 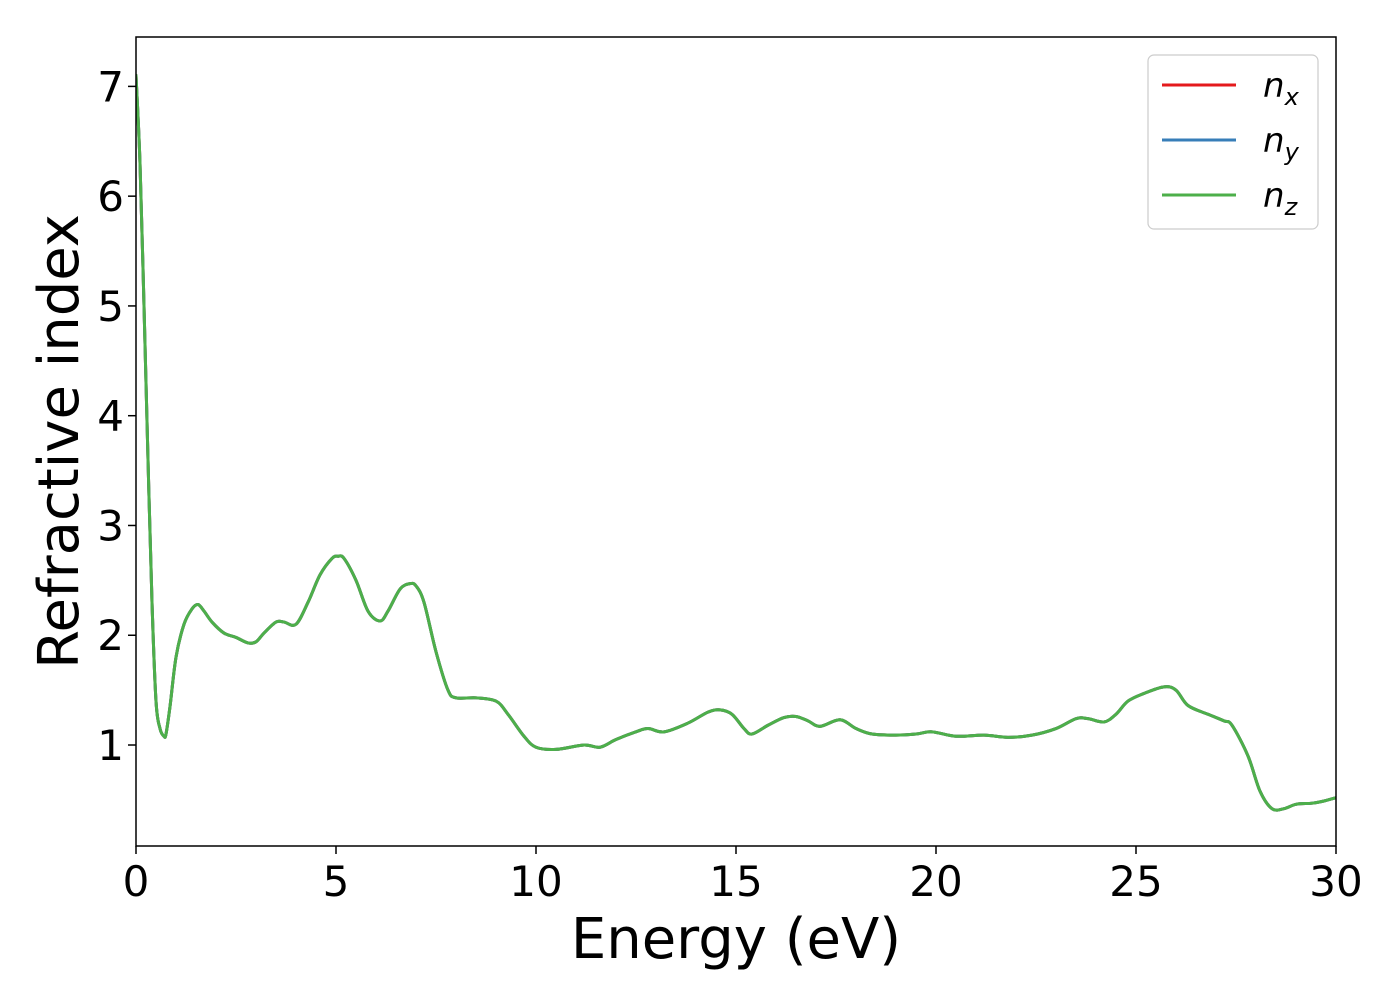 What do you see at coordinates (935, 881) in the screenshot?
I see `x-tick-label: 20` at bounding box center [935, 881].